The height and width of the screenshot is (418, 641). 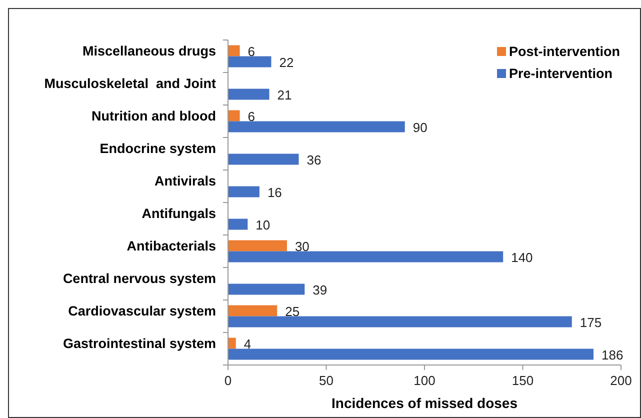 What do you see at coordinates (139, 278) in the screenshot?
I see `y-tick-label: Central nervous system` at bounding box center [139, 278].